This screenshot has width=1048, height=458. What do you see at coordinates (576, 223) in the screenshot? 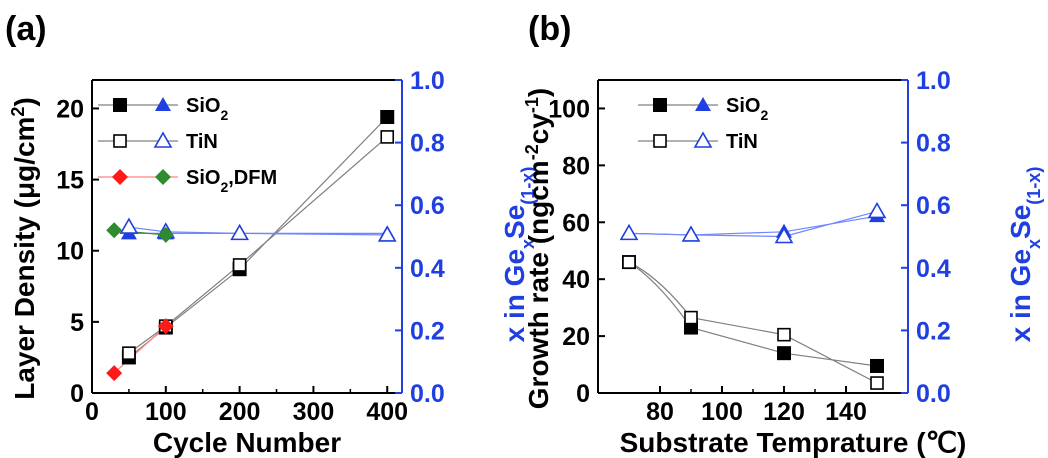
I see `y-tick-label: 60` at bounding box center [576, 223].